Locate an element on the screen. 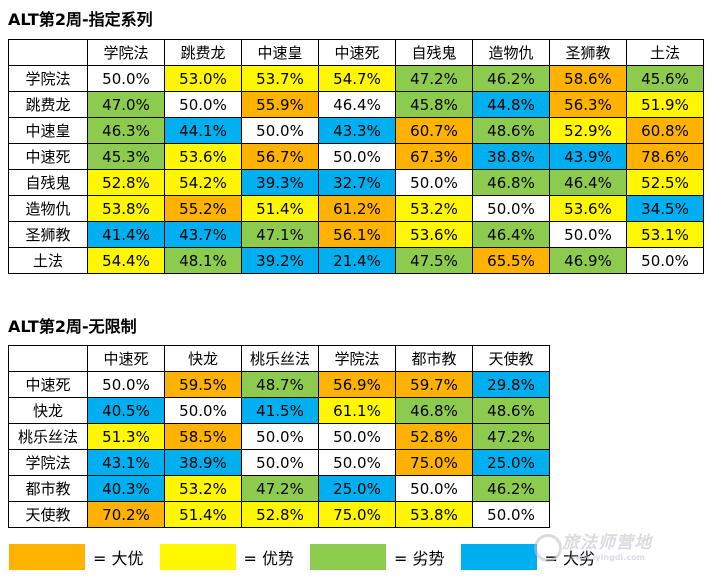 Image resolution: width=717 pixels, height=581 pixels. winrate-cell: 75.0% is located at coordinates (434, 462).